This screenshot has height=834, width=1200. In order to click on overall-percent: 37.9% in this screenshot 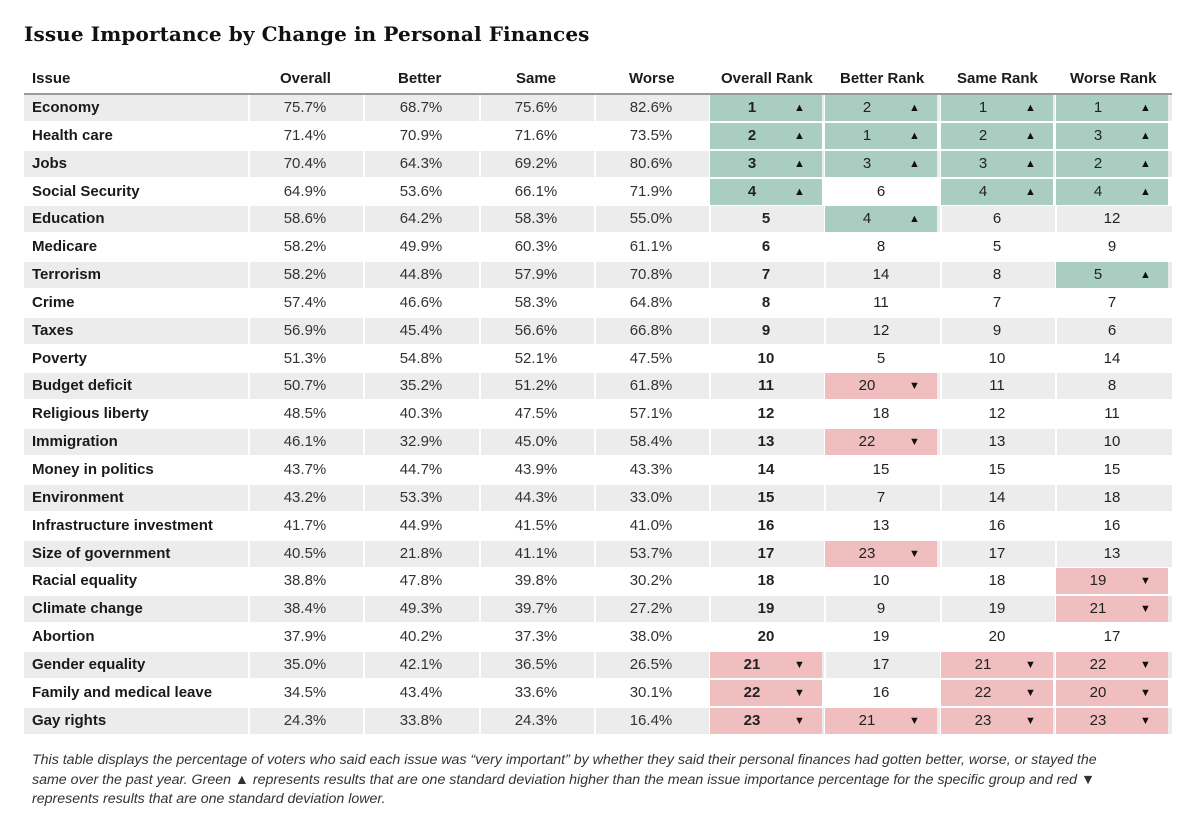, I will do `click(305, 637)`.